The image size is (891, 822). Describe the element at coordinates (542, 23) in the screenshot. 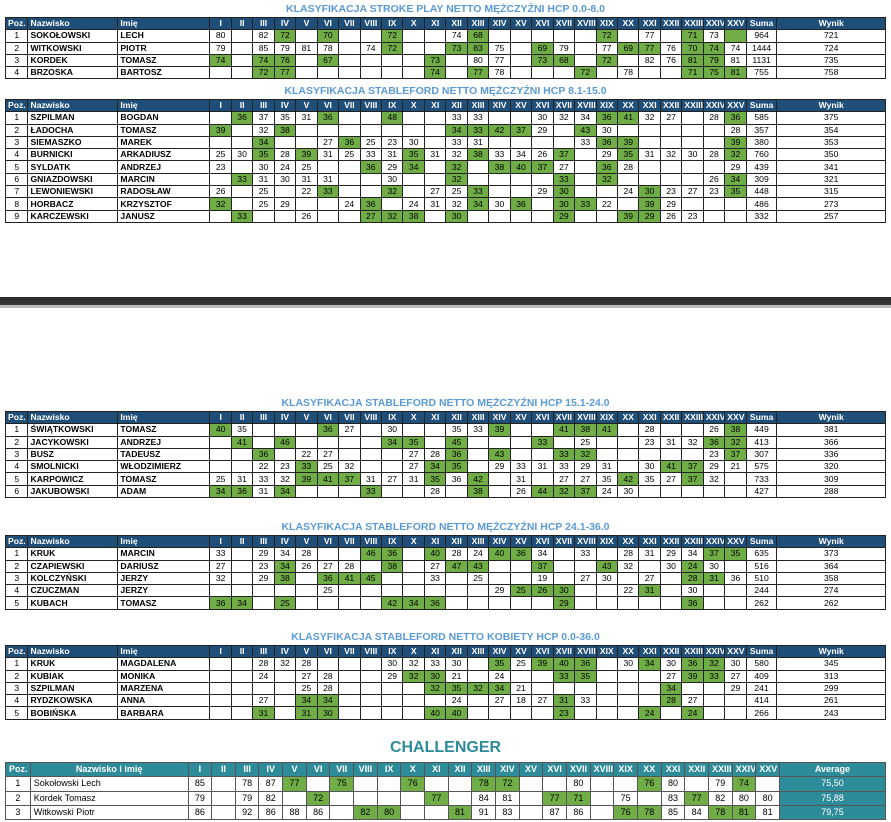

I see `column-header: XVI` at that location.